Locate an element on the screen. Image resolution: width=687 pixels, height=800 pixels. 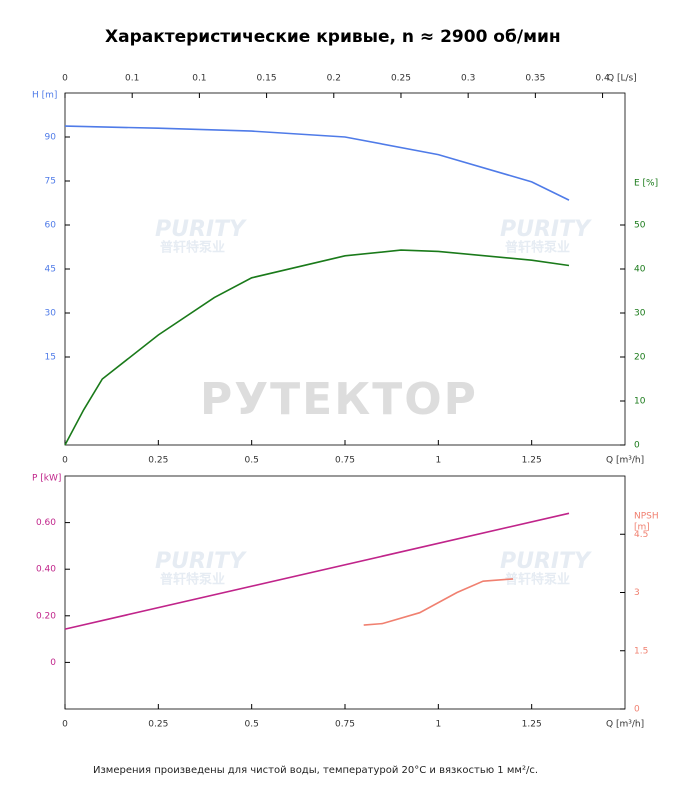
x2-tick-label: 0.2 is located at coordinates (334, 79).